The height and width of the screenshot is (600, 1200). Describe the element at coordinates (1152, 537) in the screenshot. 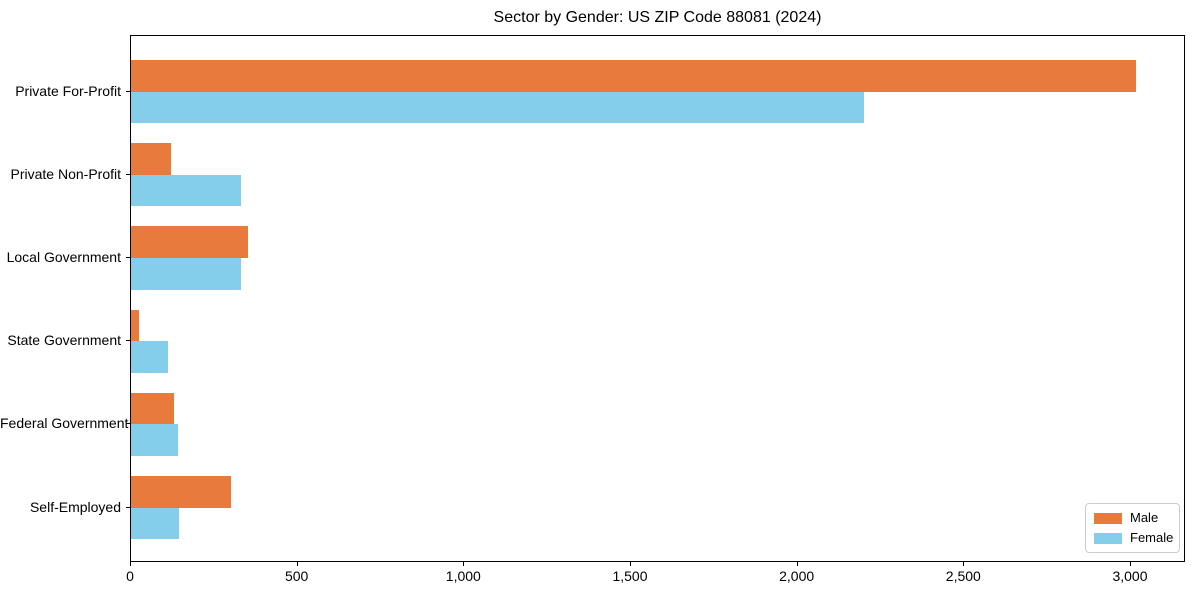

I see `legend-label-female: Female` at that location.